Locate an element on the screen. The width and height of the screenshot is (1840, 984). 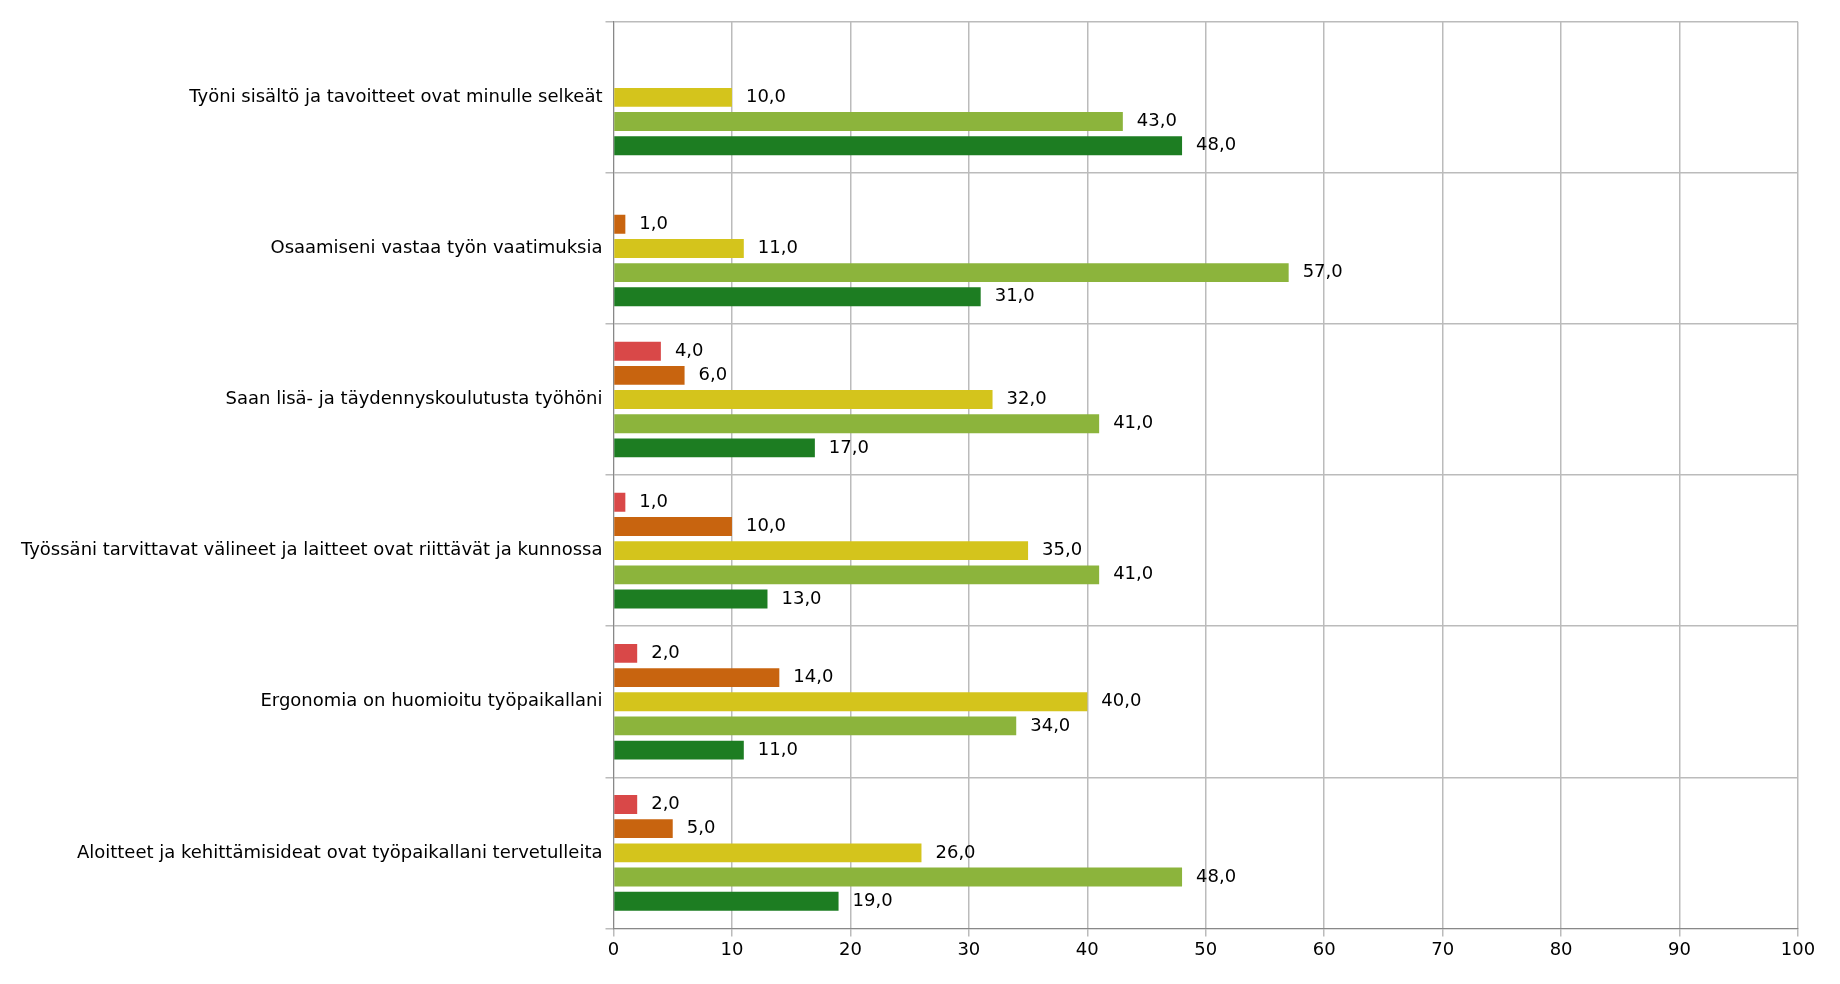
data-label: 17,0 is located at coordinates (848, 446).